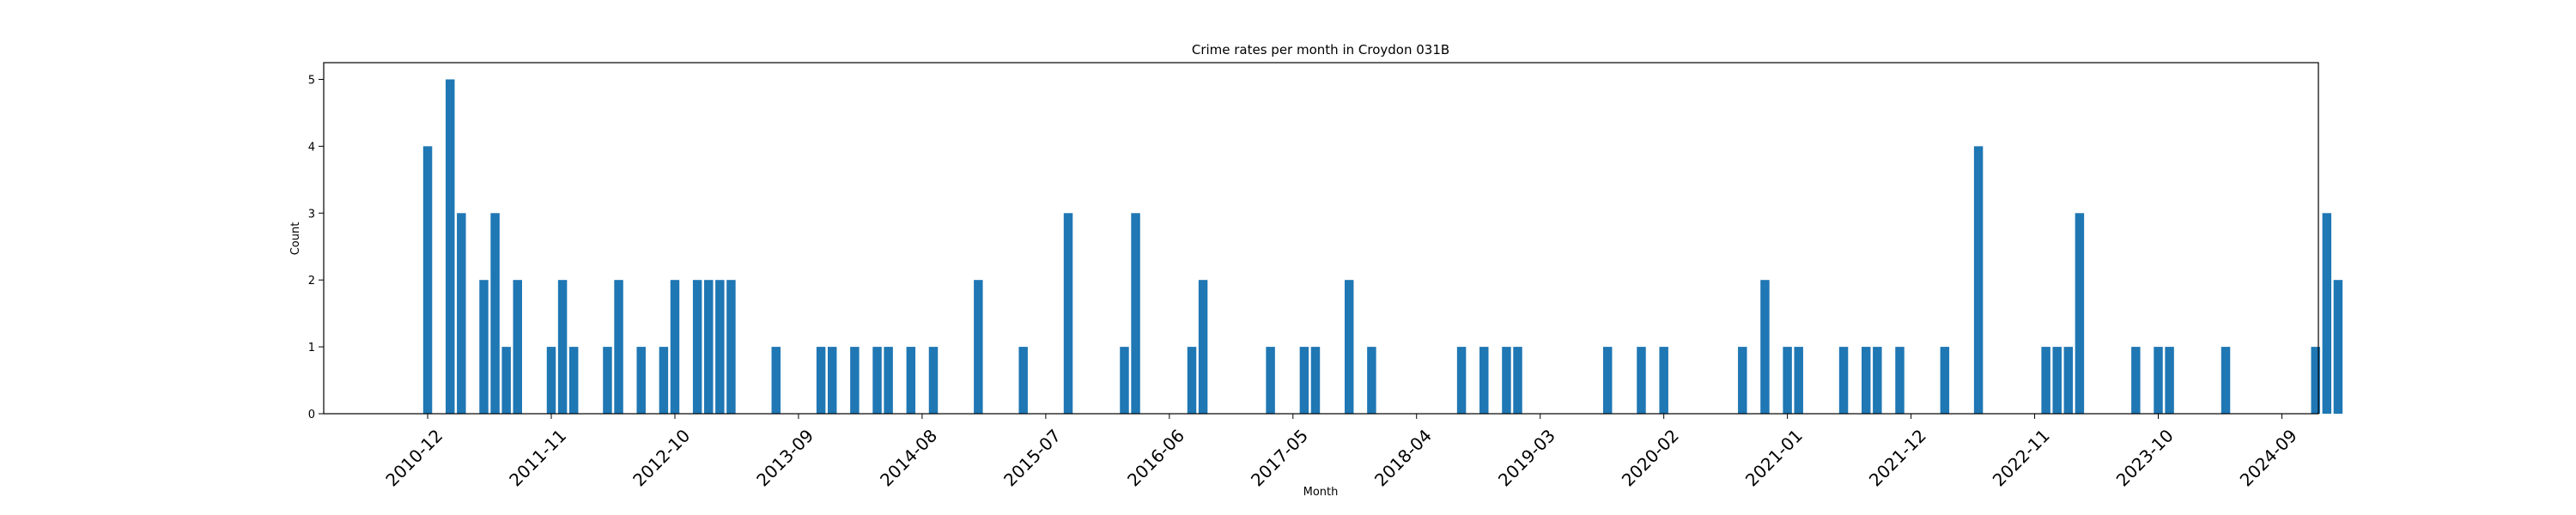 Image resolution: width=2576 pixels, height=515 pixels. Describe the element at coordinates (1320, 50) in the screenshot. I see `chart-title: Crime rates per month in Croydon 031B` at that location.